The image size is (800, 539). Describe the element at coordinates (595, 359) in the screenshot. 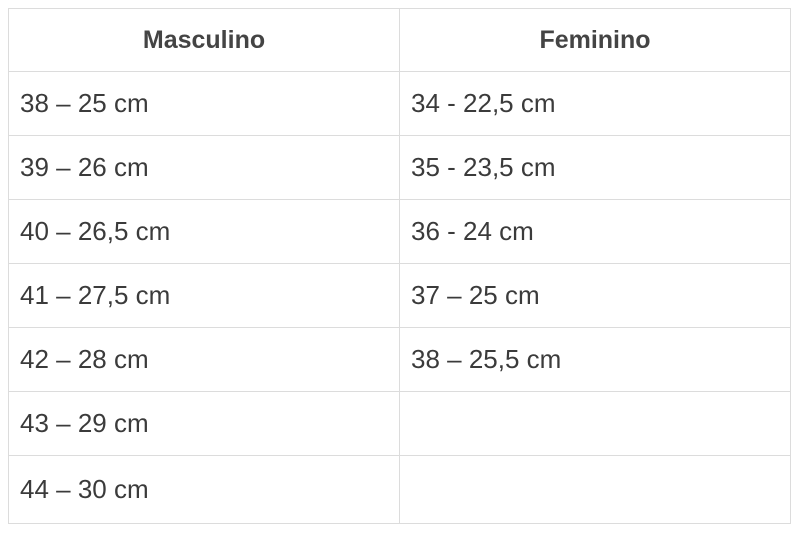

I see `cell-feminino: 38 – 25,5 cm` at that location.